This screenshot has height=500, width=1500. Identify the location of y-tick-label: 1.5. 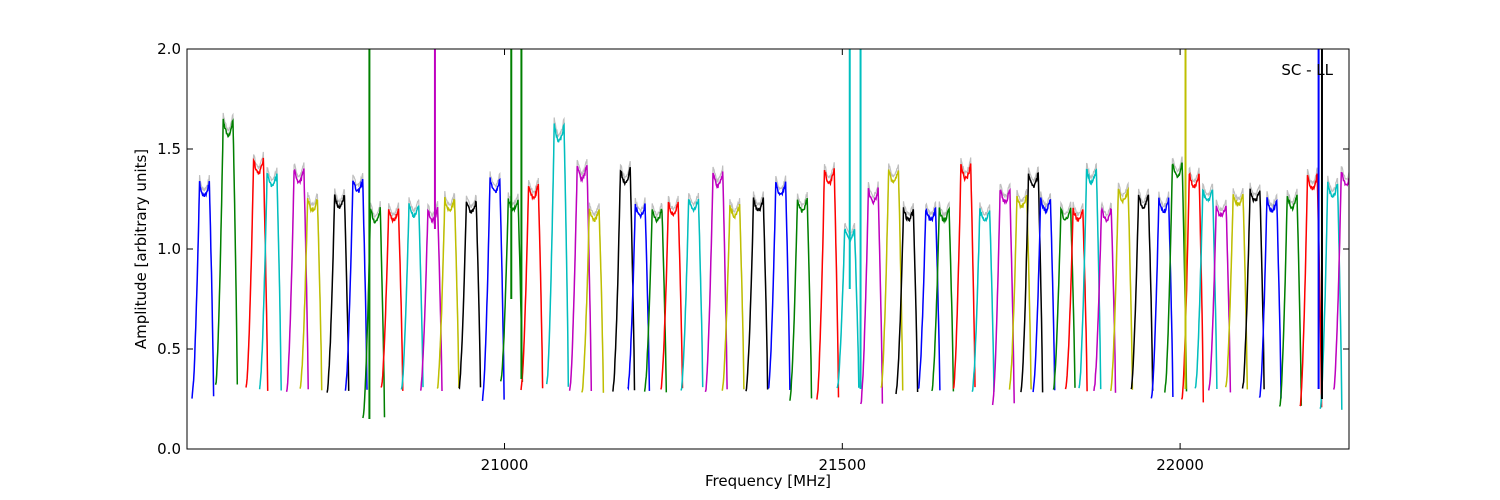
(169, 149).